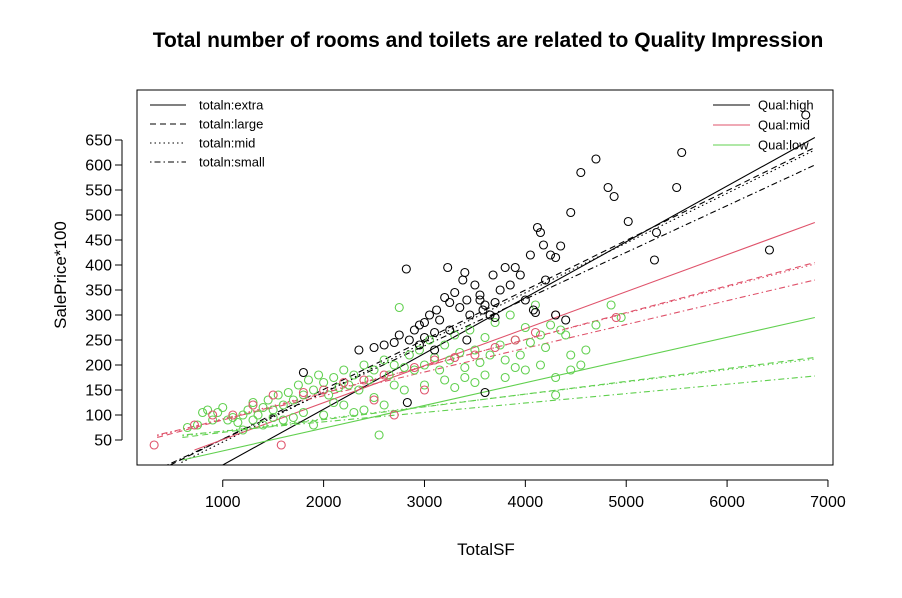 The height and width of the screenshot is (598, 902). What do you see at coordinates (231, 124) in the screenshot?
I see `legend-linetype-label: totaln:large` at bounding box center [231, 124].